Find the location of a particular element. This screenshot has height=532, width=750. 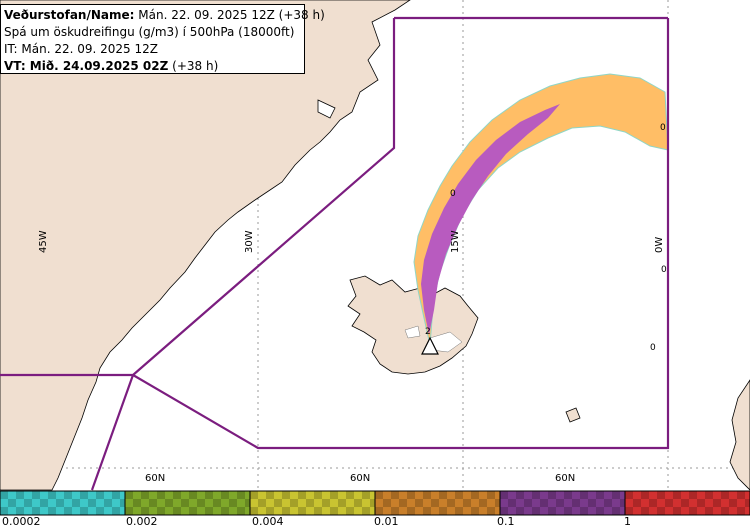

lat-label-60n-b: 60N is located at coordinates (360, 478).